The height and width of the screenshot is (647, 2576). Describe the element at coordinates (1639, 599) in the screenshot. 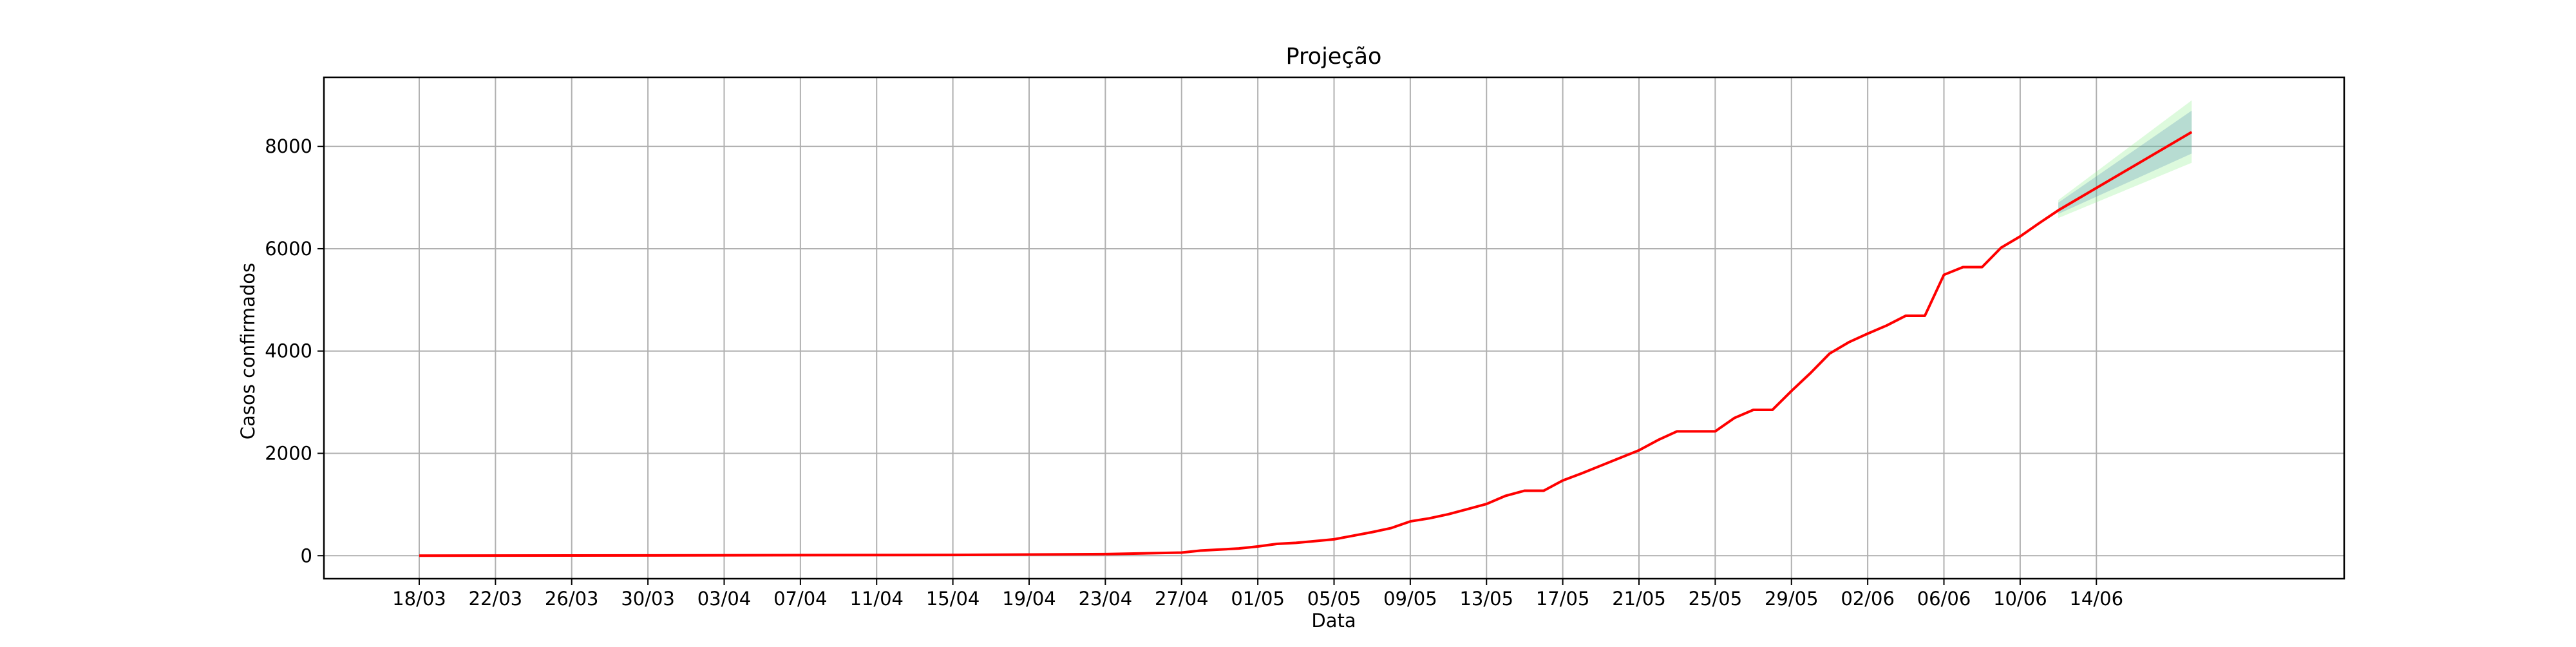

I see `x-tick-label: 21/05` at that location.